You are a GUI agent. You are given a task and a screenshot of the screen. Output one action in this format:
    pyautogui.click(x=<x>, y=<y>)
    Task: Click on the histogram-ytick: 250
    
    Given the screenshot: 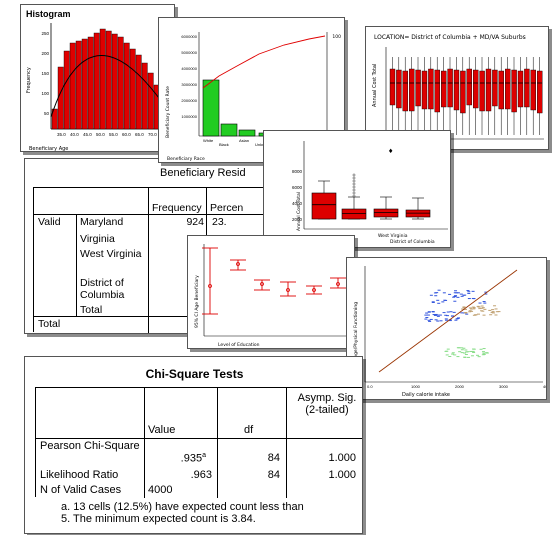 What is the action you would take?
    pyautogui.click(x=45, y=33)
    